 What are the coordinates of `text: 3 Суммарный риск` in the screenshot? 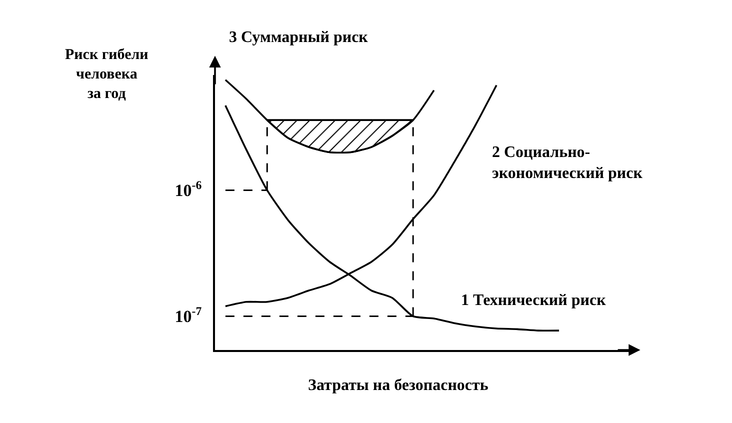 It's located at (299, 37).